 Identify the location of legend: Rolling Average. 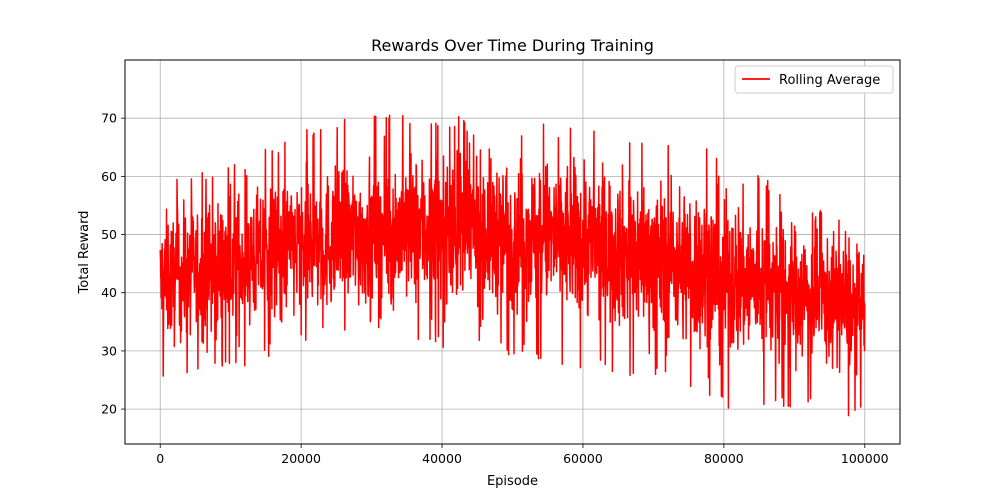
(814, 79).